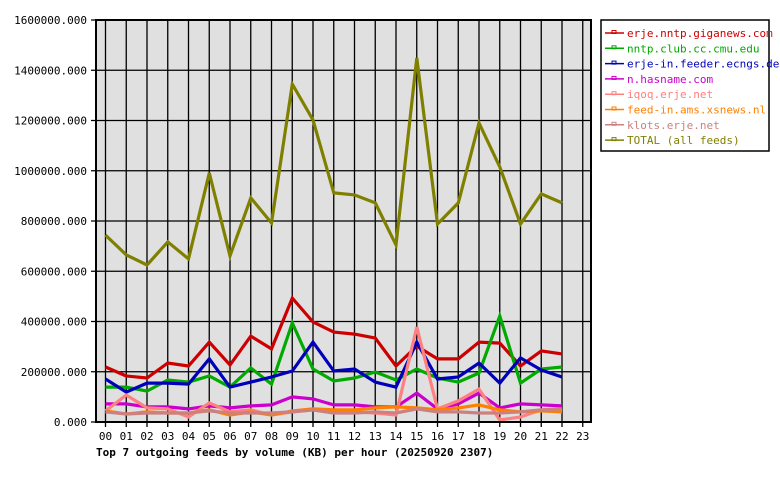 The height and width of the screenshot is (480, 780). I want to click on x-tick-label: 18, so click(478, 436).